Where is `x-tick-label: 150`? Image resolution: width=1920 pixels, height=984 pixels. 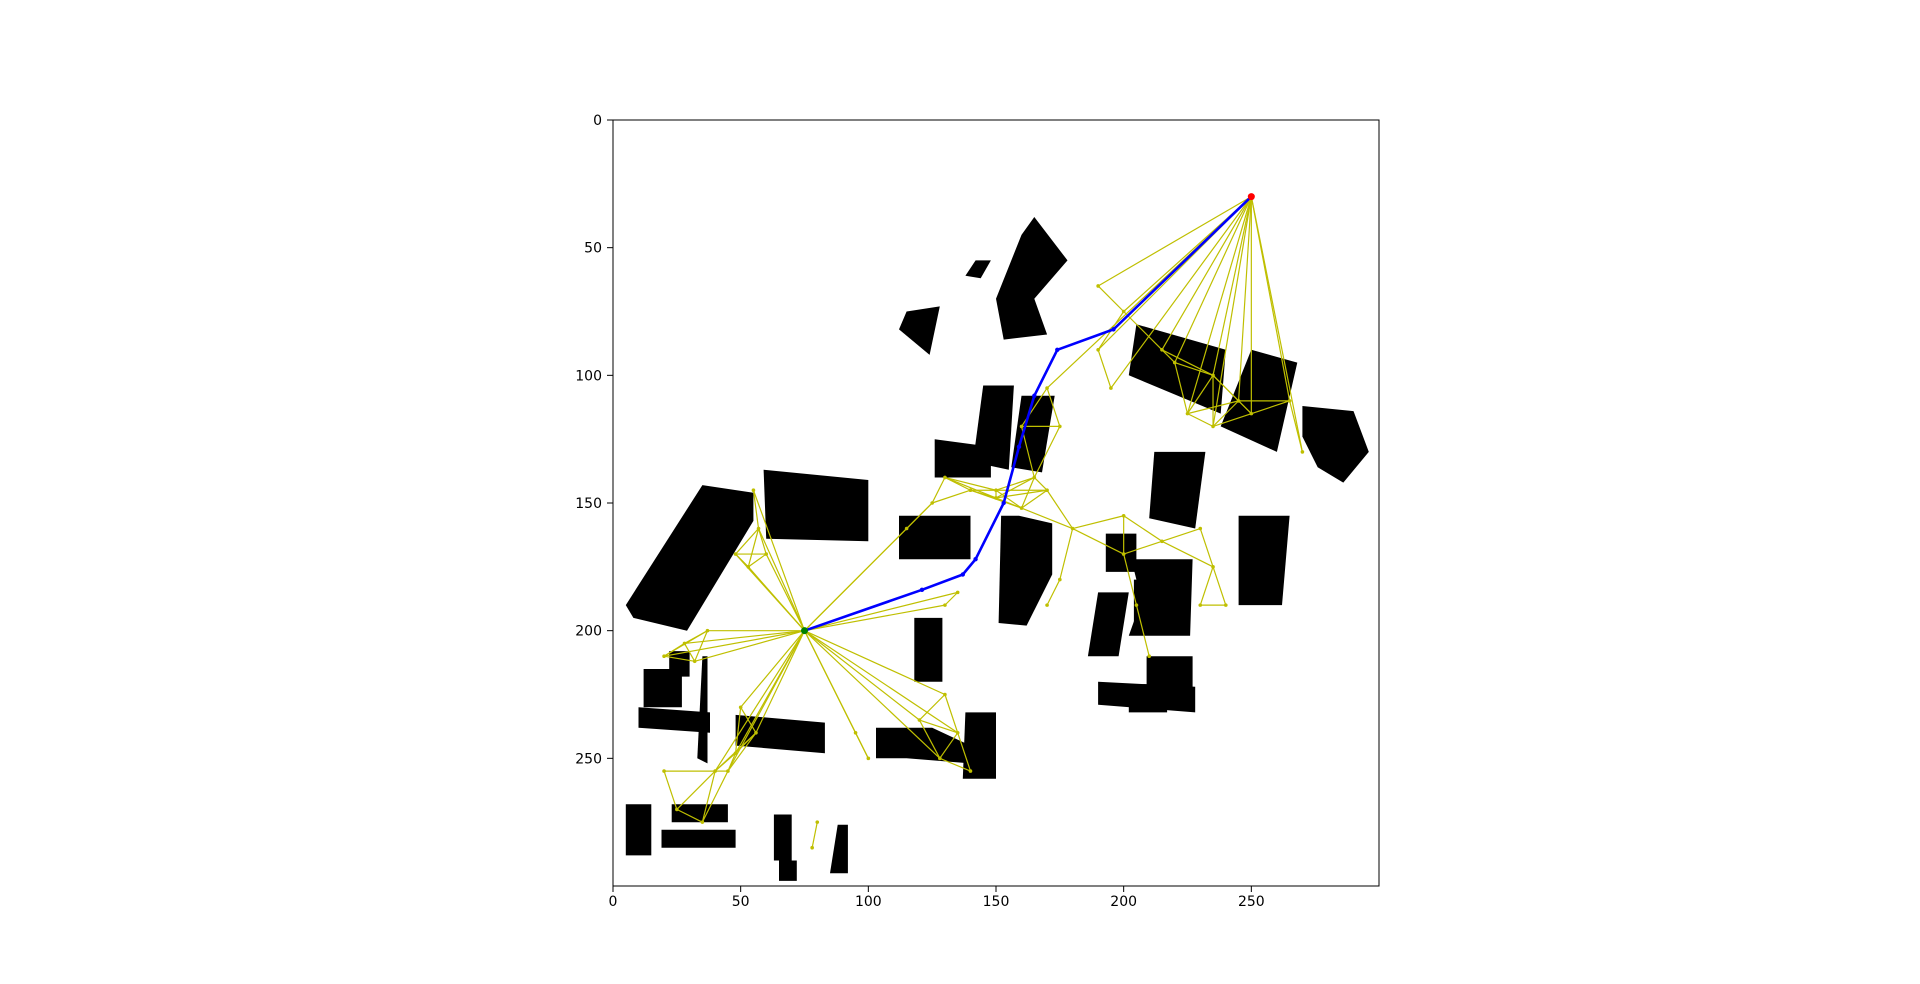
x-tick-label: 150 is located at coordinates (996, 902).